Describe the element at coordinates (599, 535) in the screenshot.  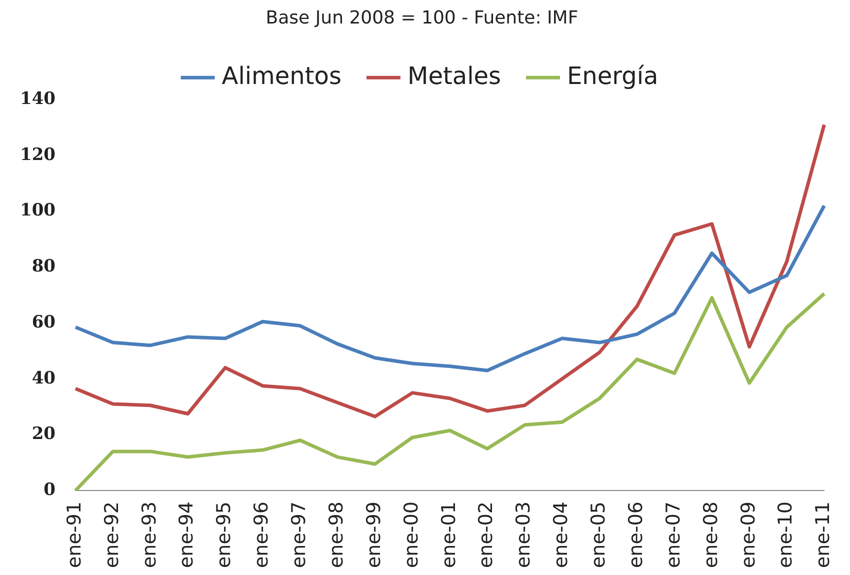
I see `x-tick-label: ene-05` at that location.